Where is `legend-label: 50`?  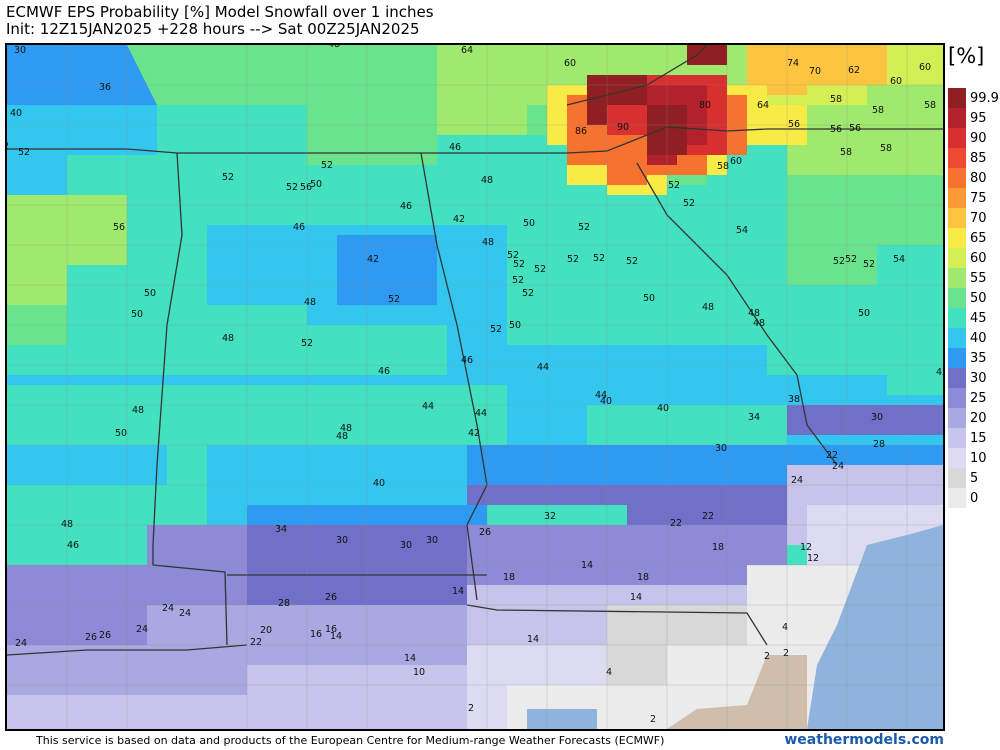
legend-label: 50 is located at coordinates (978, 298).